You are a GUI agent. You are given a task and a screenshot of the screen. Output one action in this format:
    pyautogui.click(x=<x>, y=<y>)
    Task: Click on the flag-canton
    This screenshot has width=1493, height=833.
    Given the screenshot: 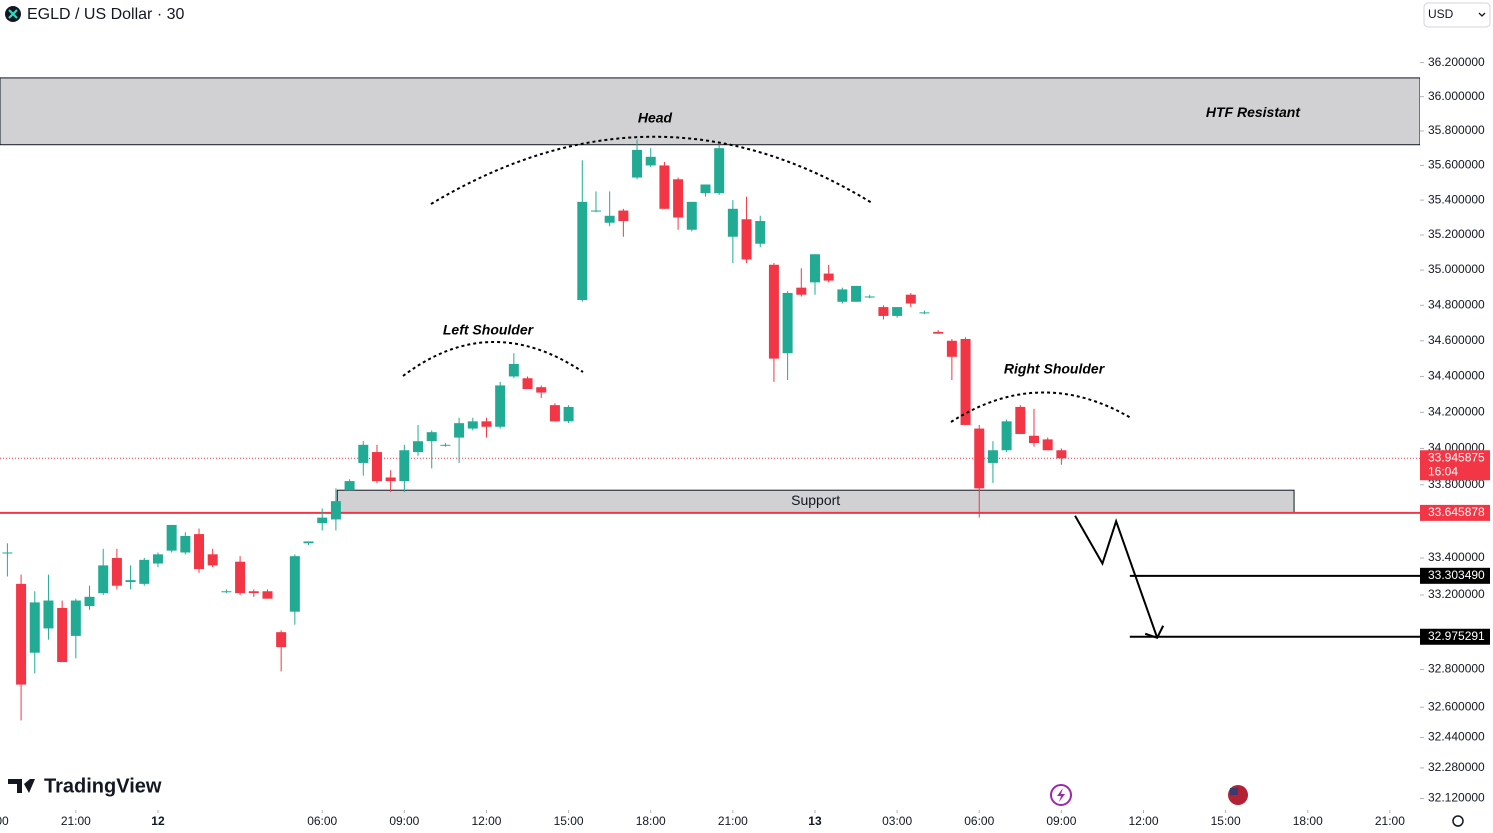 What is the action you would take?
    pyautogui.click(x=1234, y=791)
    